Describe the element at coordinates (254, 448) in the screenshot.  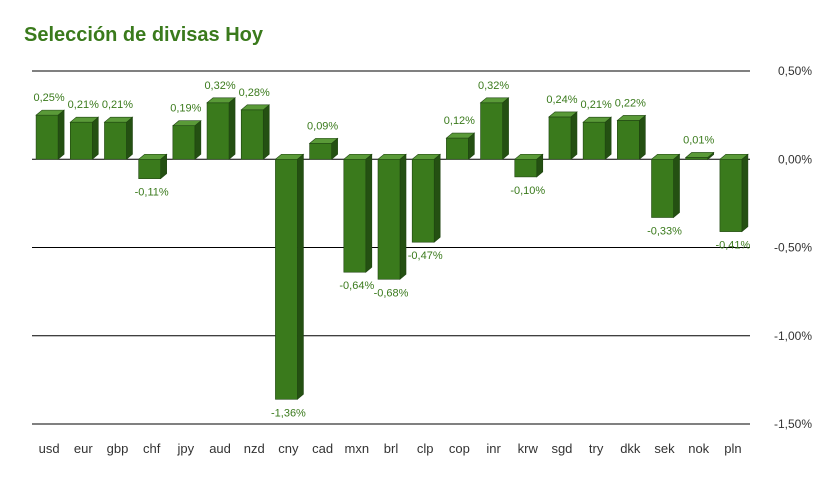
I see `x-tick-label: nzd` at that location.